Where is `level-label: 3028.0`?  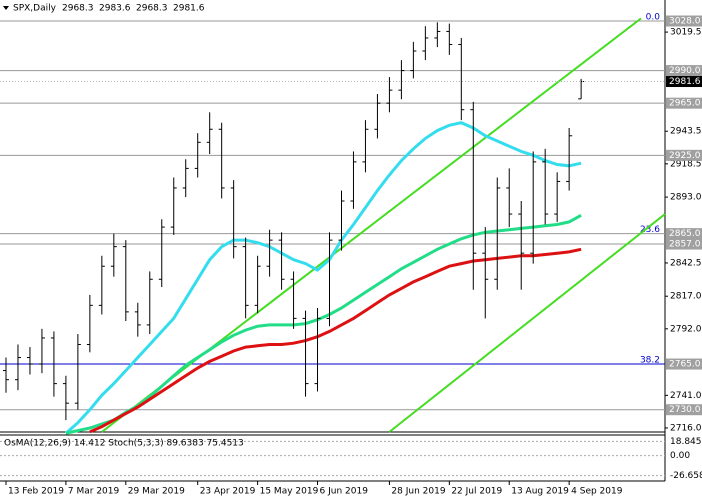
level-label: 3028.0 is located at coordinates (685, 22).